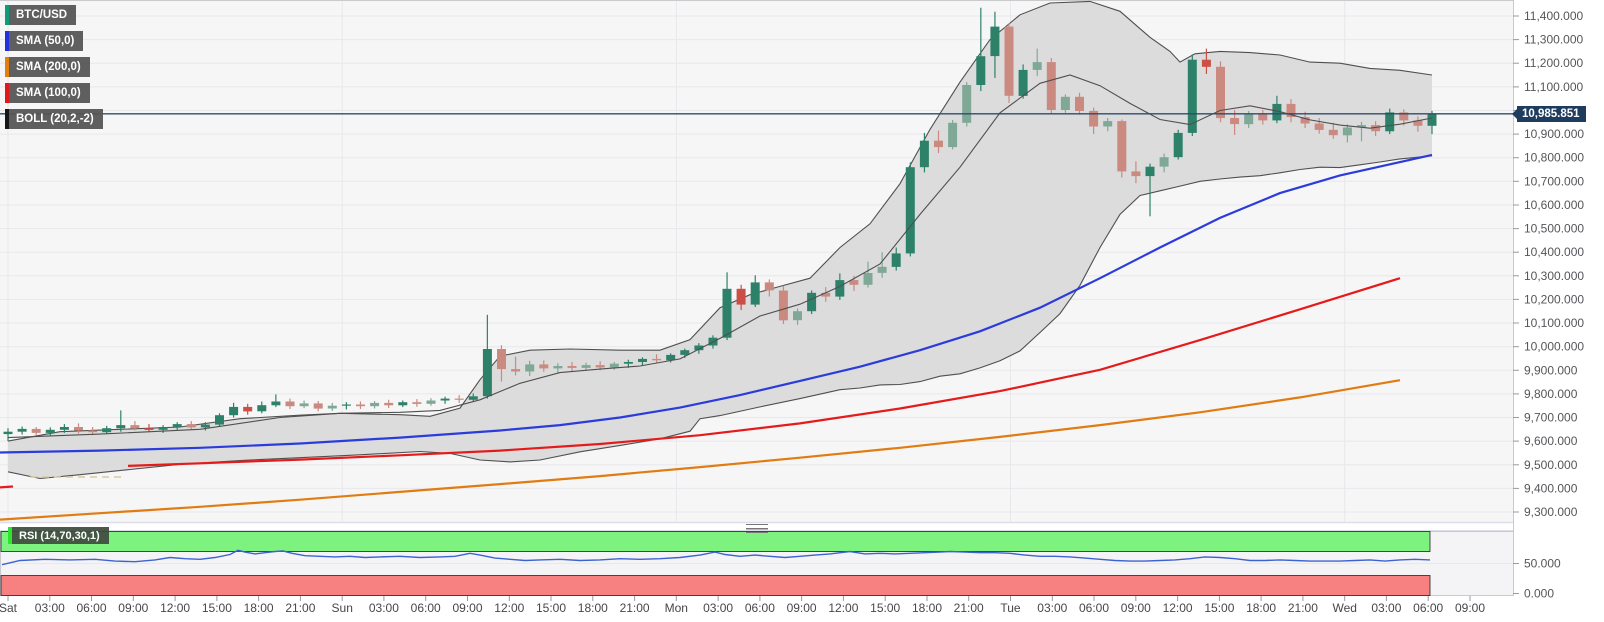 The width and height of the screenshot is (1604, 622). I want to click on price-axis-label: 10,900.000, so click(1554, 134).